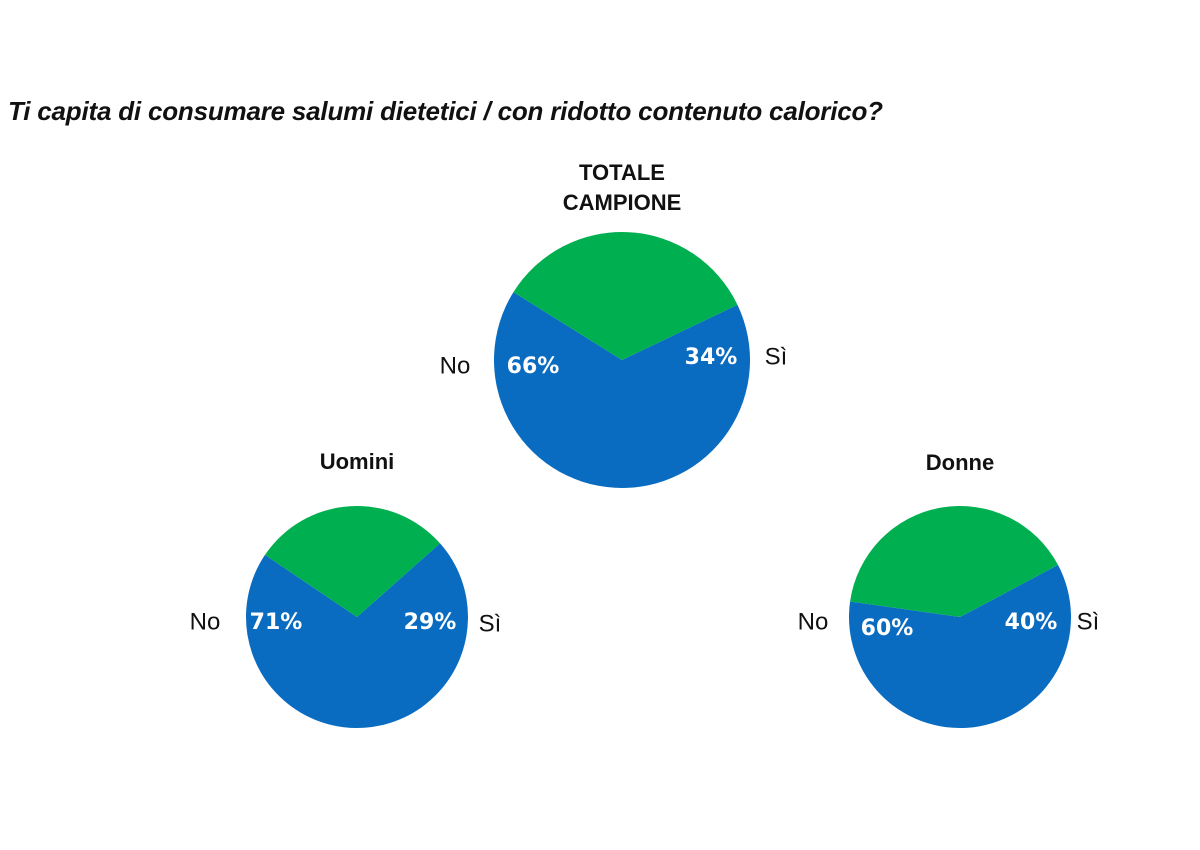 This screenshot has height=850, width=1200. Describe the element at coordinates (276, 622) in the screenshot. I see `data-label: 71%` at that location.